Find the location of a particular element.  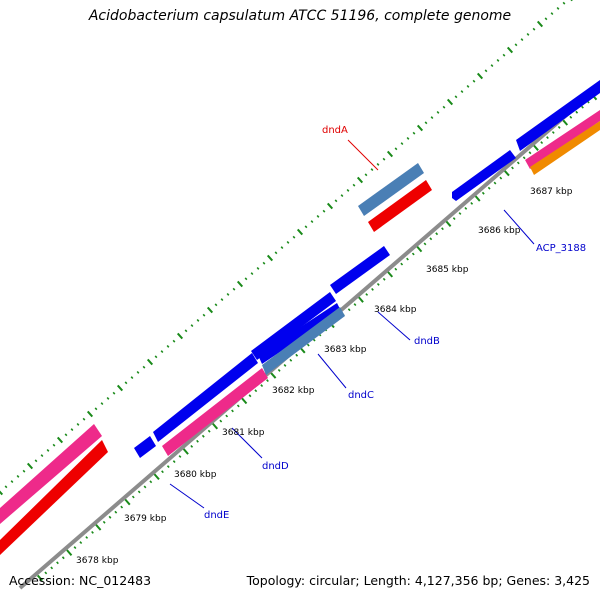

leader-dndC is located at coordinates (332, 371).